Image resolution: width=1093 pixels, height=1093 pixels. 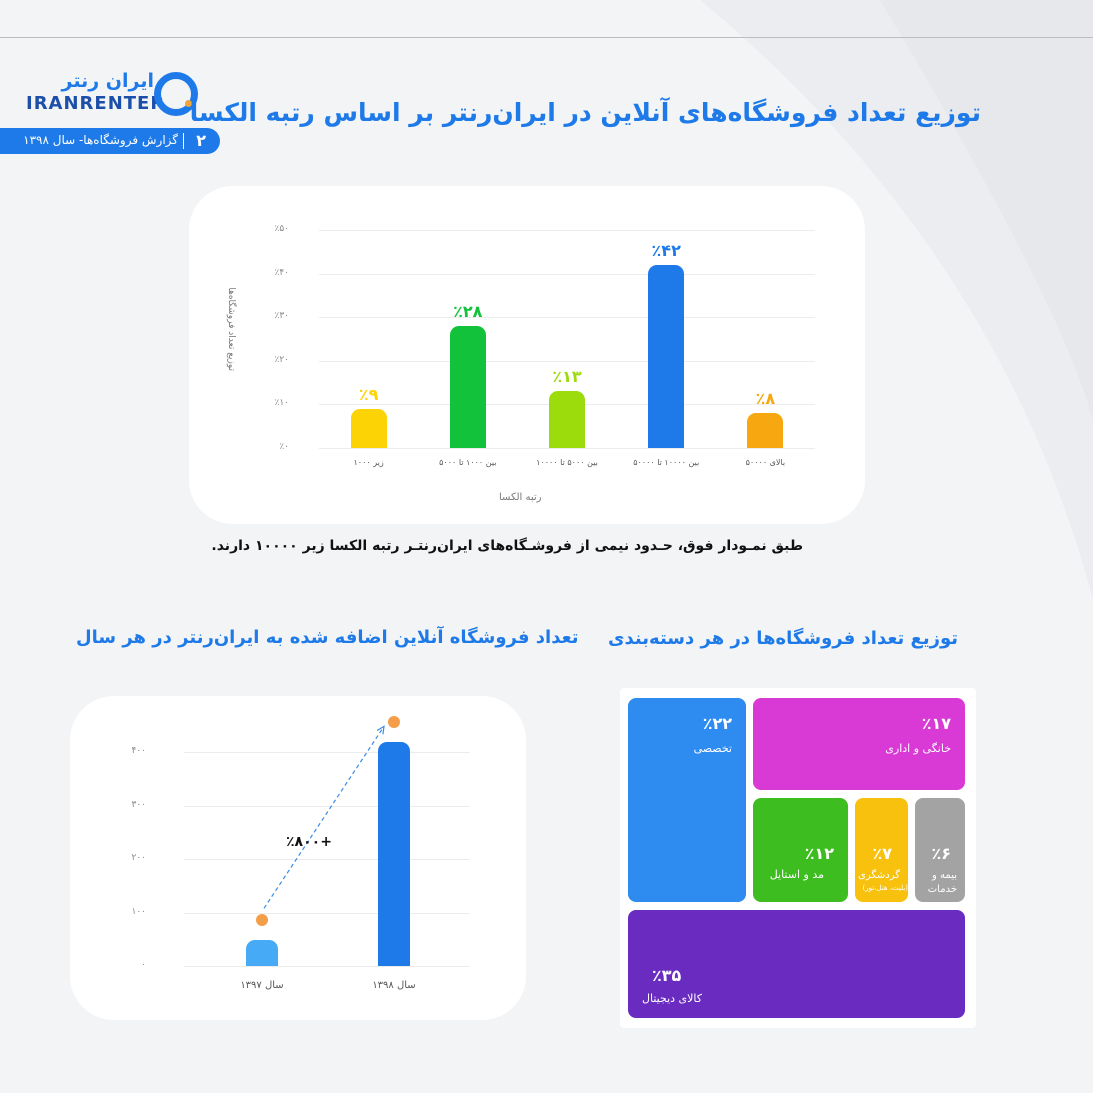 What do you see at coordinates (143, 965) in the screenshot?
I see `y-tick-label: ۰` at bounding box center [143, 965].